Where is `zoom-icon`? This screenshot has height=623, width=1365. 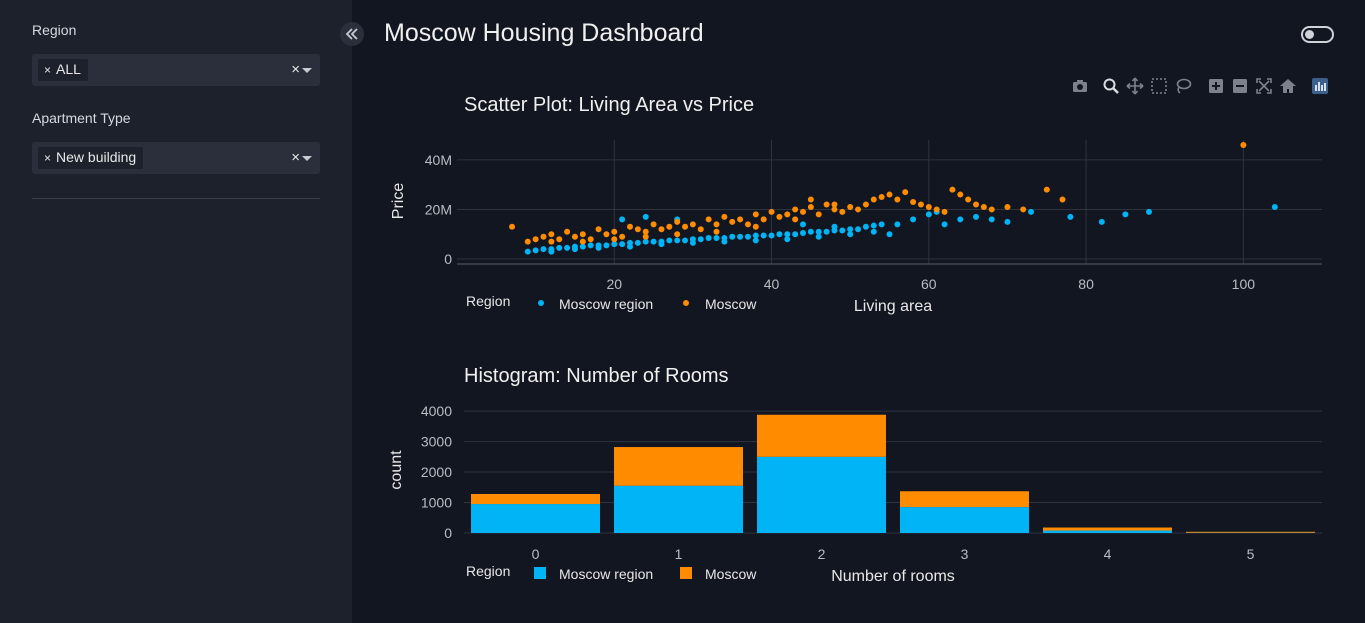
zoom-icon is located at coordinates (1111, 86).